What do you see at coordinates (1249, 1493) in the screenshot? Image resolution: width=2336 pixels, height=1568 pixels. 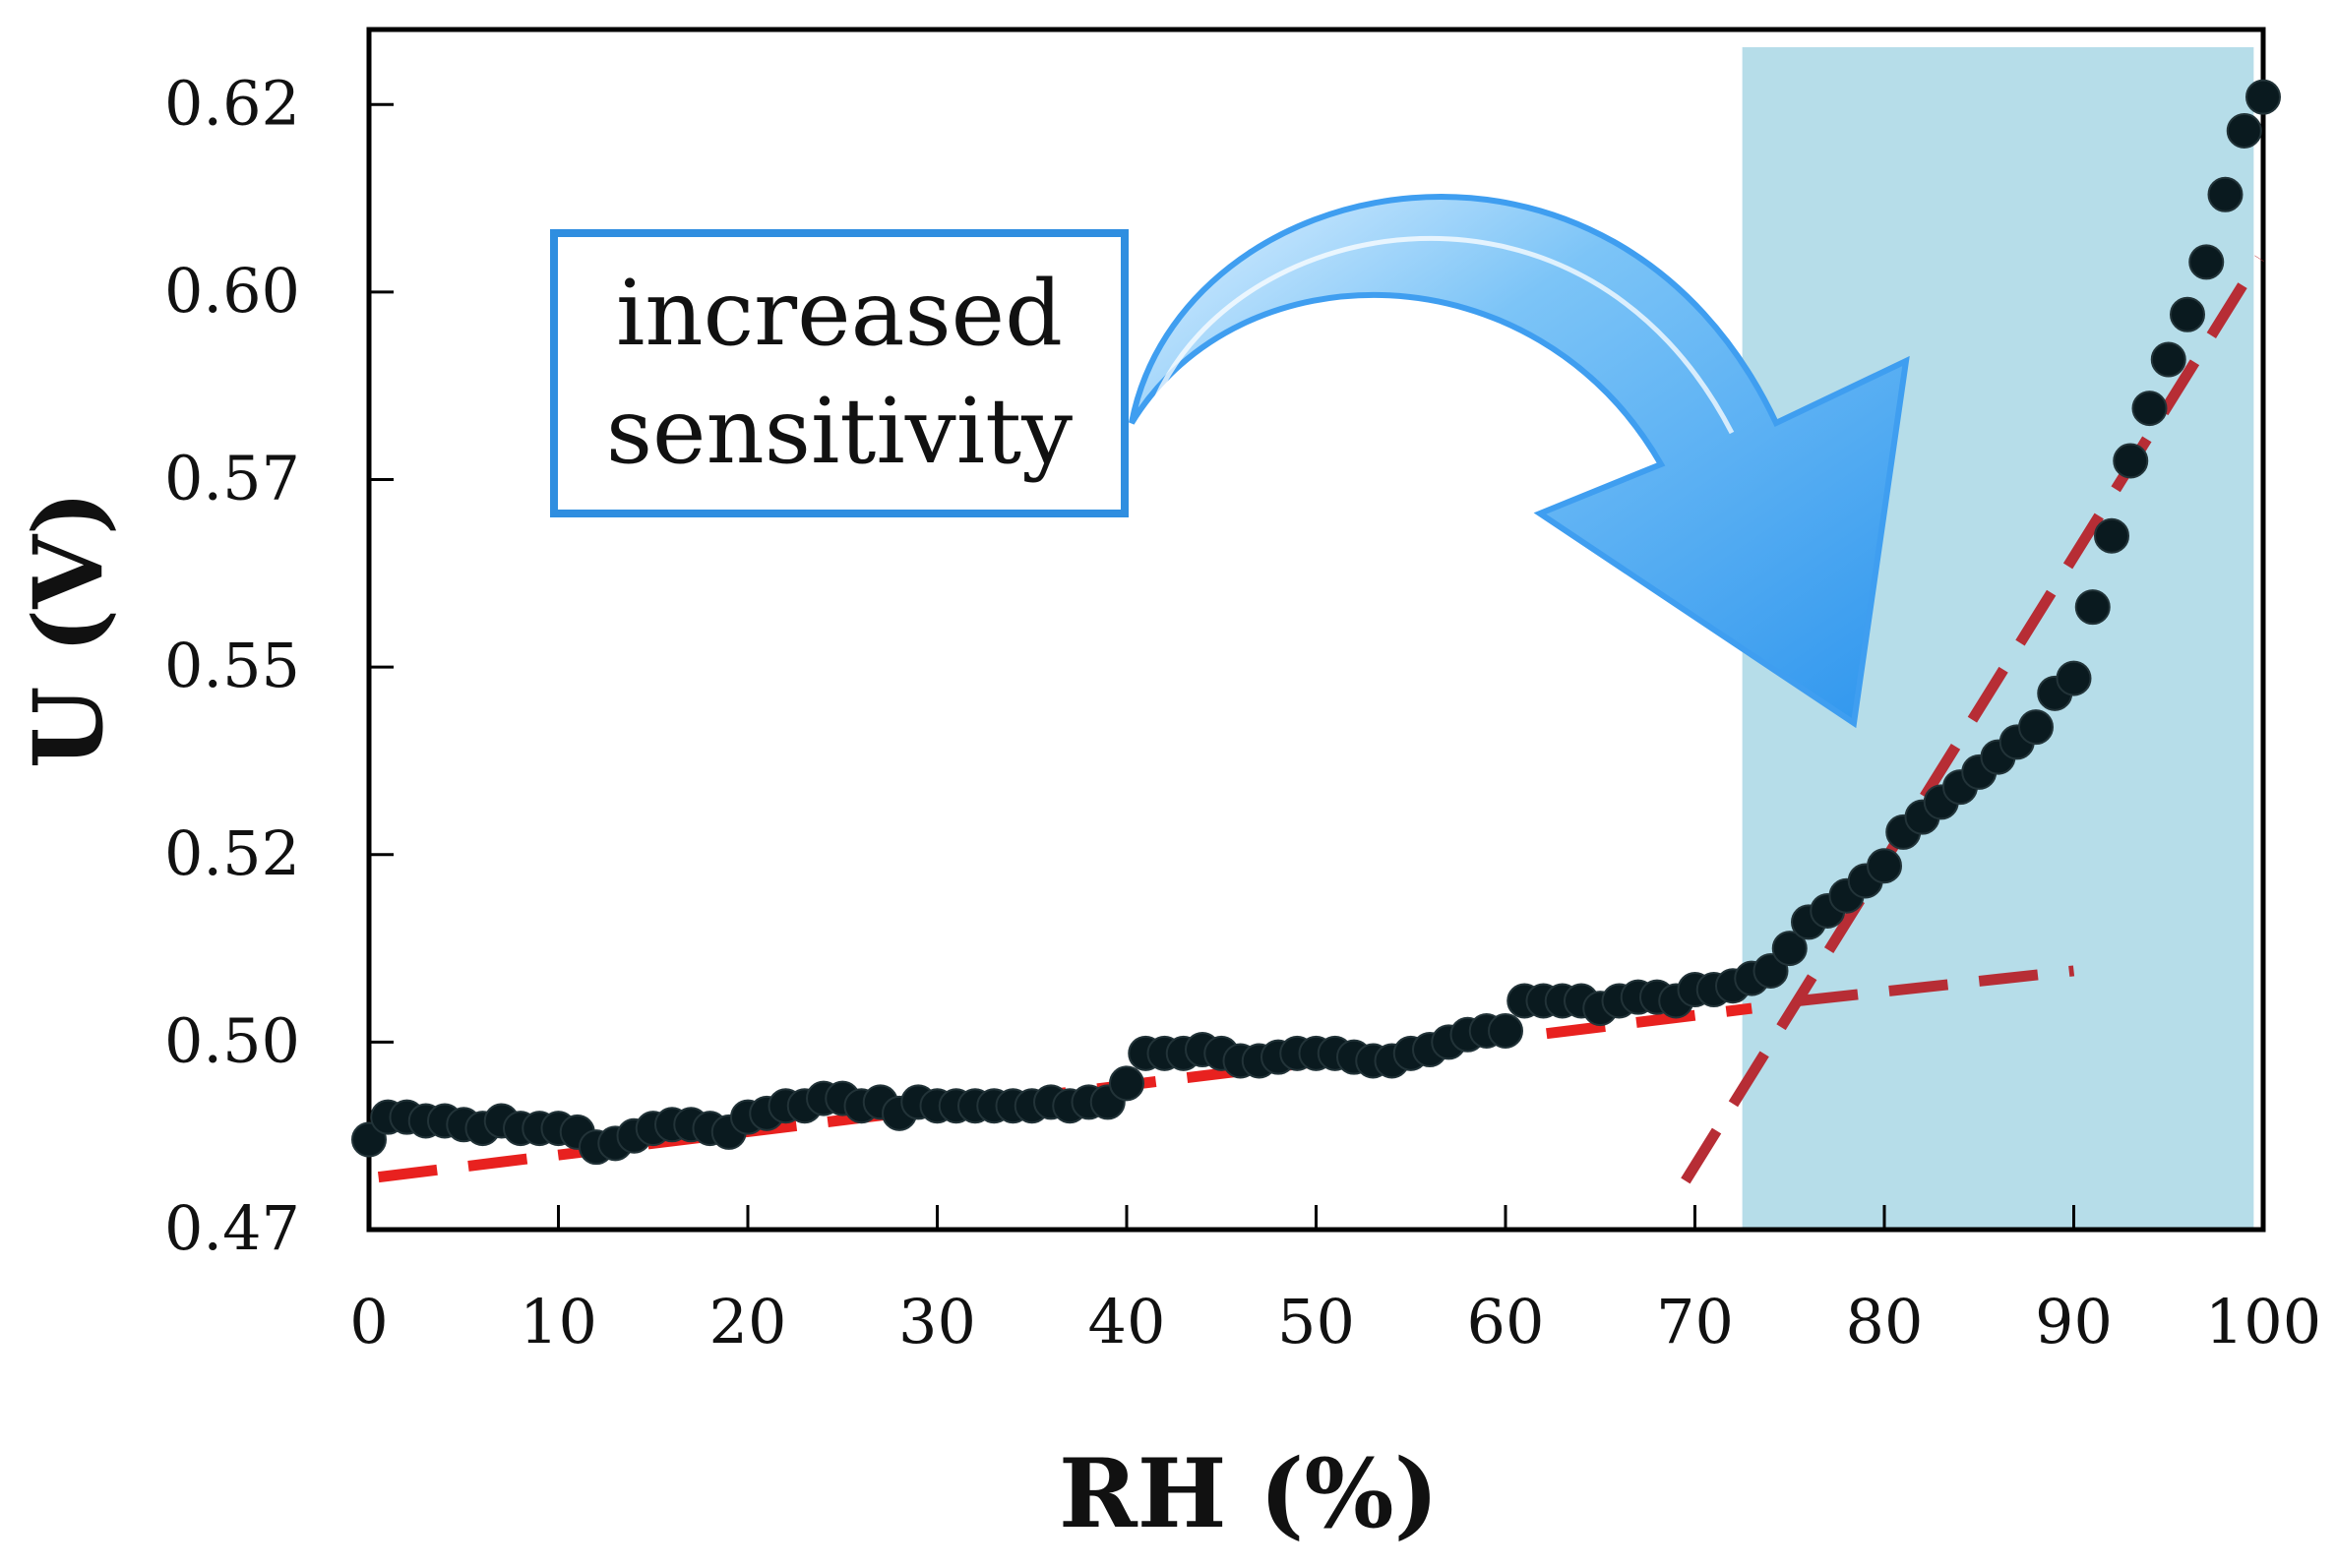 I see `x-axis-title: RH (%)` at bounding box center [1249, 1493].